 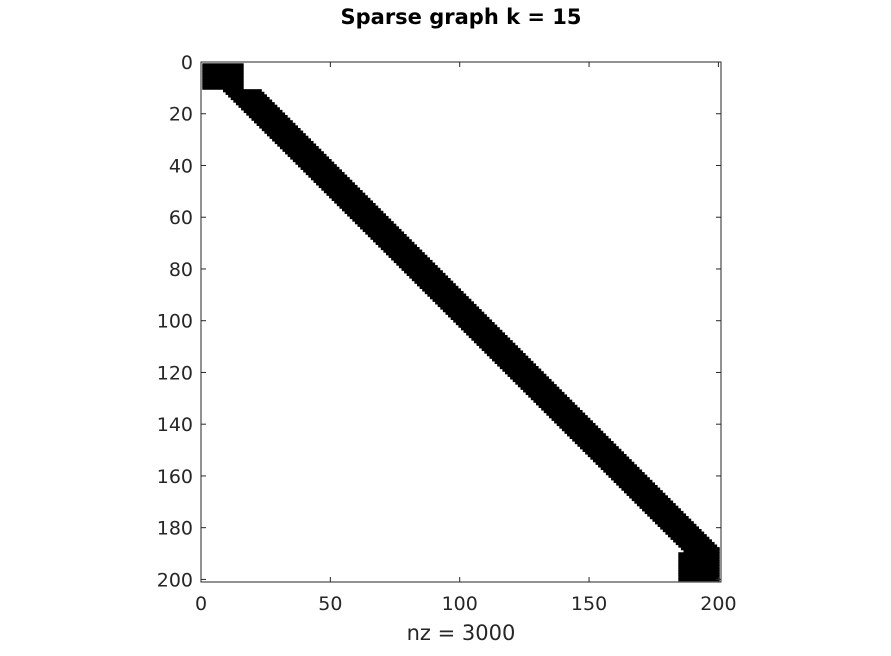 I want to click on y-tick-label-0: 0, so click(x=187, y=63).